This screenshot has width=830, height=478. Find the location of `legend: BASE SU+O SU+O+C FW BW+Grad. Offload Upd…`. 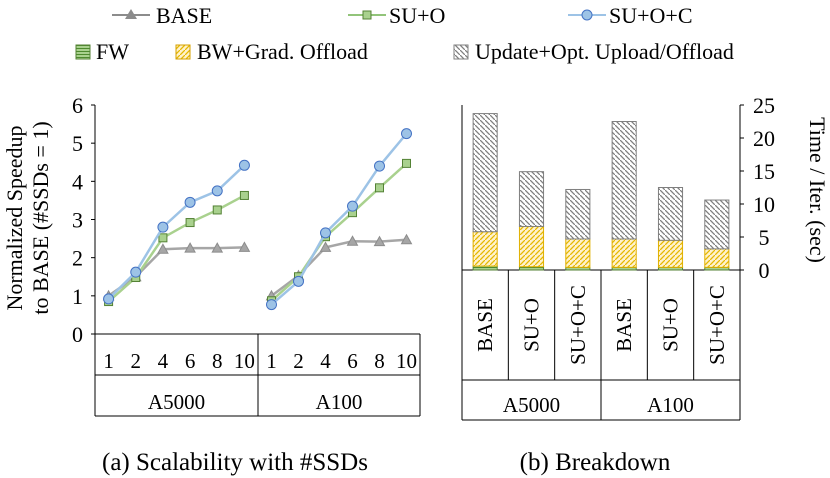

legend: BASE SU+O SU+O+C FW BW+Grad. Offload Upd… is located at coordinates (404, 33).